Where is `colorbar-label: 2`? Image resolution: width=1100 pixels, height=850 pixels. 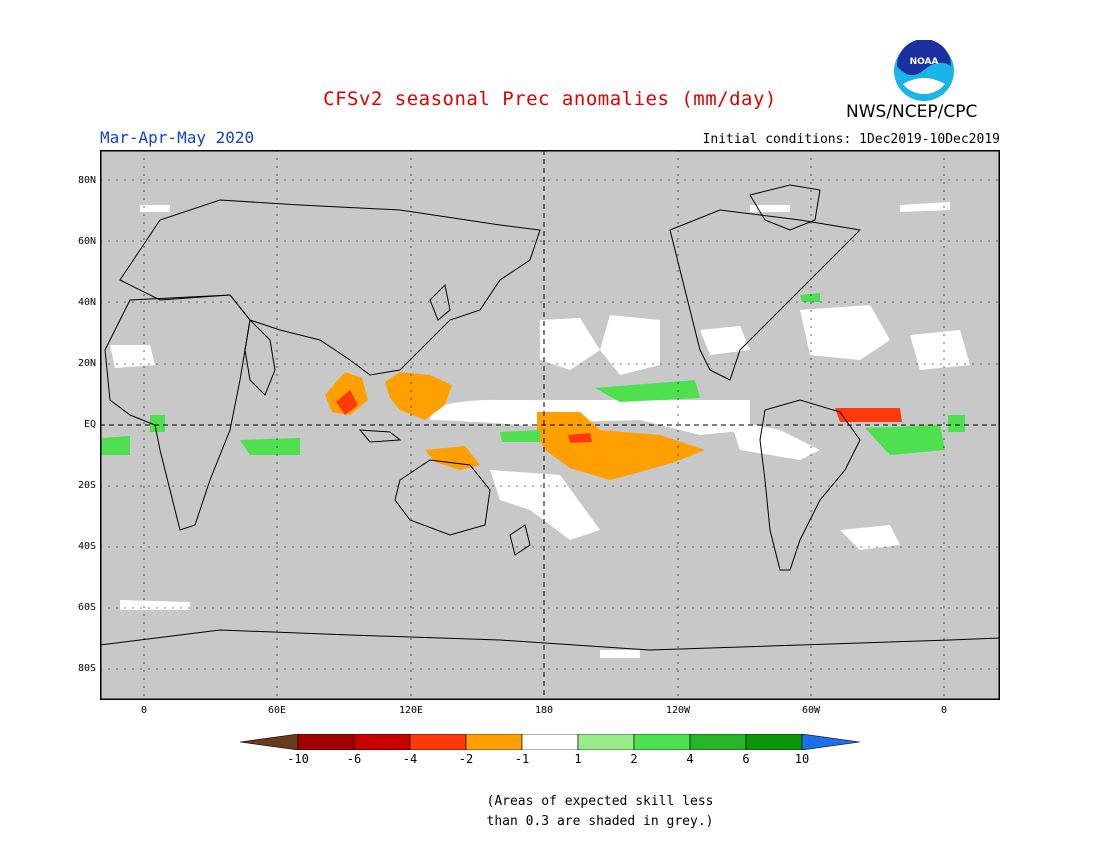
colorbar-label: 2 is located at coordinates (634, 759).